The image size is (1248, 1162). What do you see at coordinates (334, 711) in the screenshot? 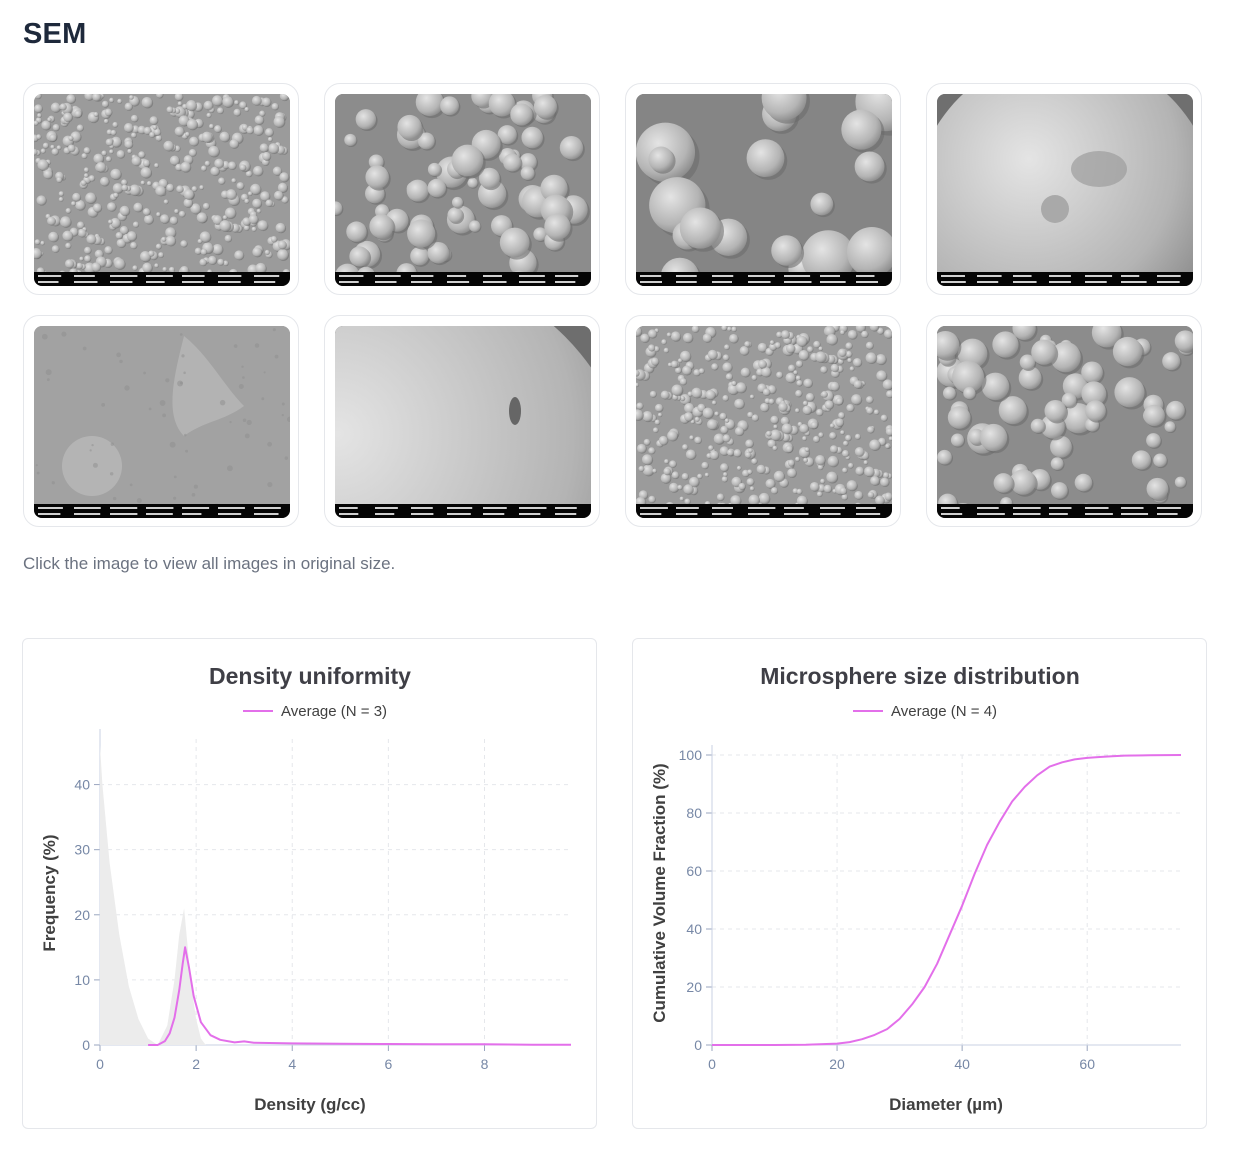
I see `legend-label: Average (N = 3)` at bounding box center [334, 711].